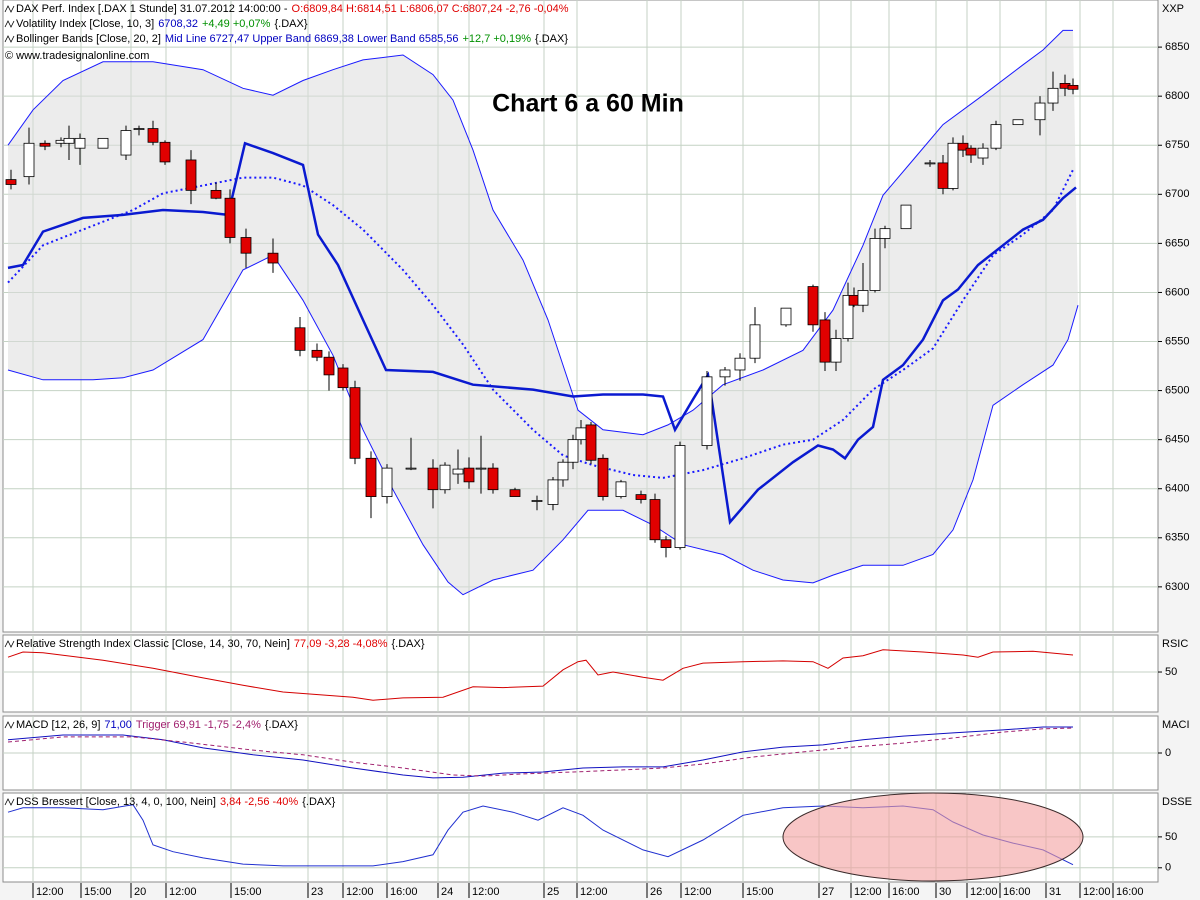  I want to click on panel, so click(580, 673).